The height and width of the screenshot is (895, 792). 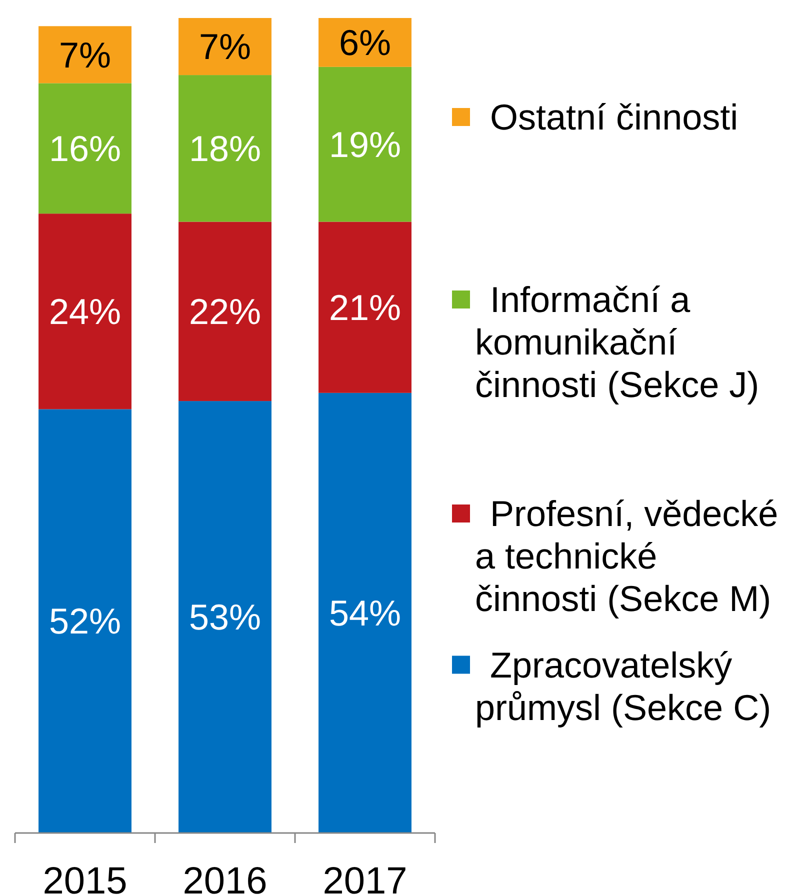 What do you see at coordinates (623, 686) in the screenshot?
I see `legend-label: Zpracovatelský průmysl (Sekce C)` at bounding box center [623, 686].